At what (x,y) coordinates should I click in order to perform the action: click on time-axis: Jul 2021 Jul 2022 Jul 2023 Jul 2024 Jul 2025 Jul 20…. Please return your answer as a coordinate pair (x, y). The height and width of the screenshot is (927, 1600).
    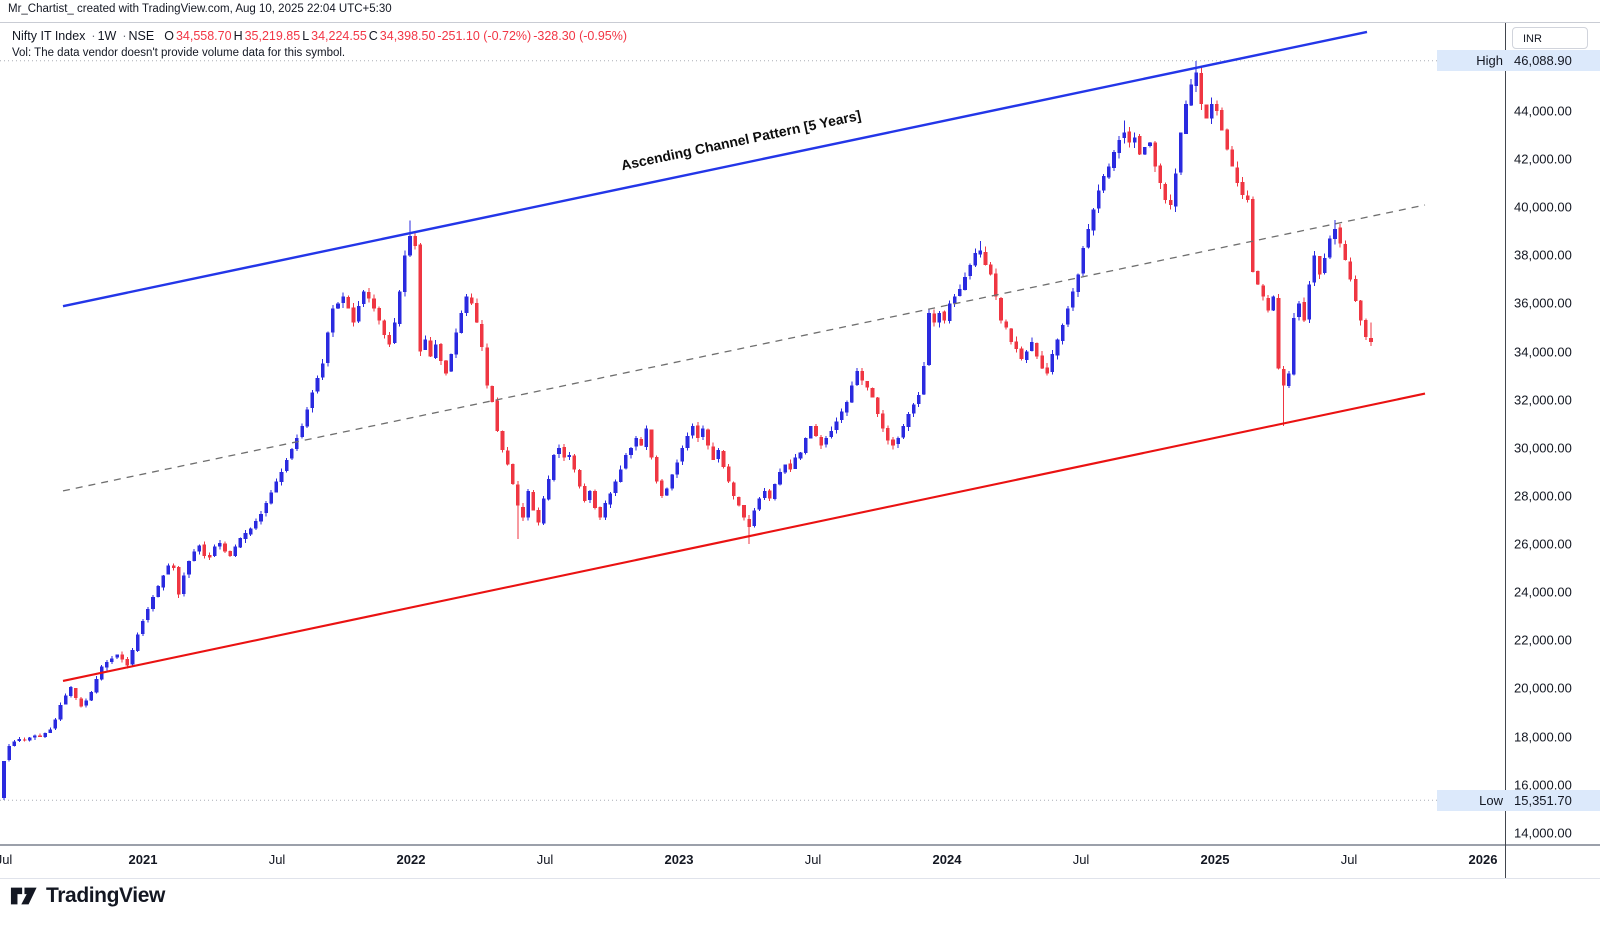
    Looking at the image, I should click on (800, 861).